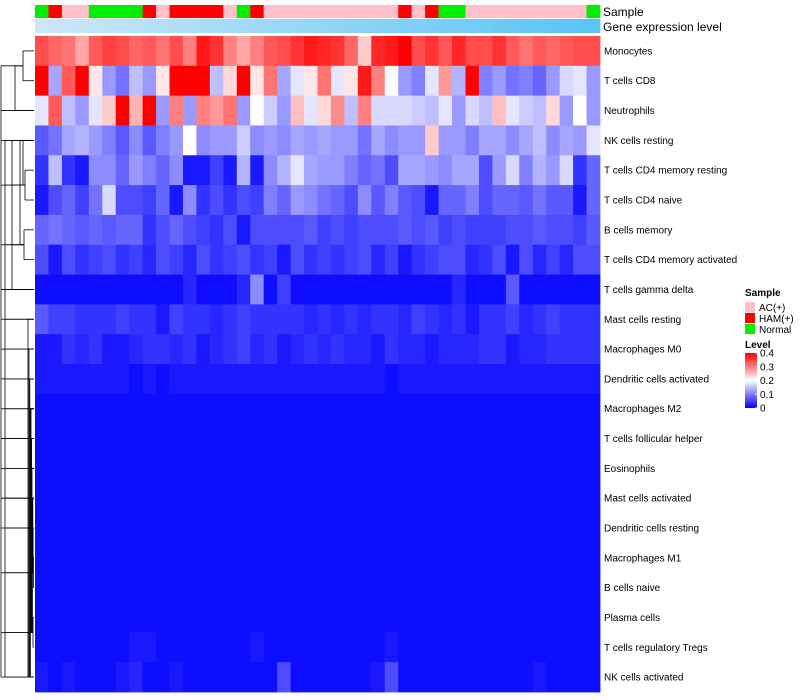 Image resolution: width=800 pixels, height=700 pixels. I want to click on row-dendrogram, so click(17, 364).